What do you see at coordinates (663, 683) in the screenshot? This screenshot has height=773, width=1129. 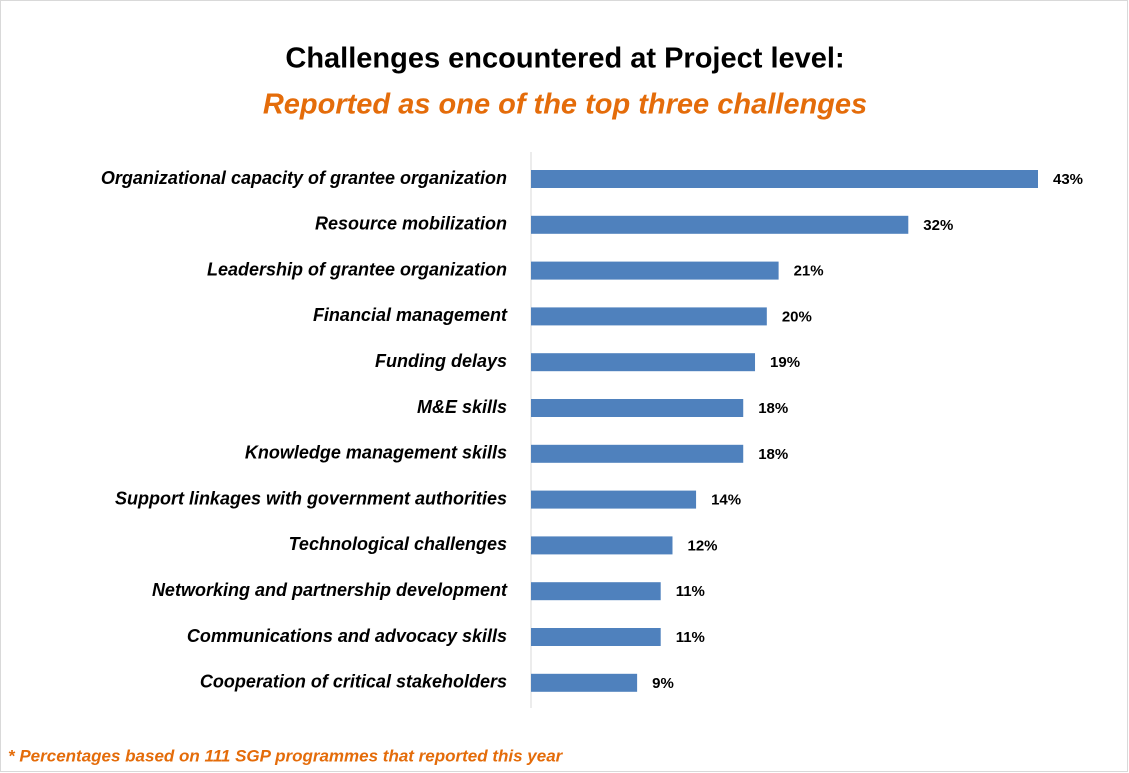 I see `value-label: 9%` at bounding box center [663, 683].